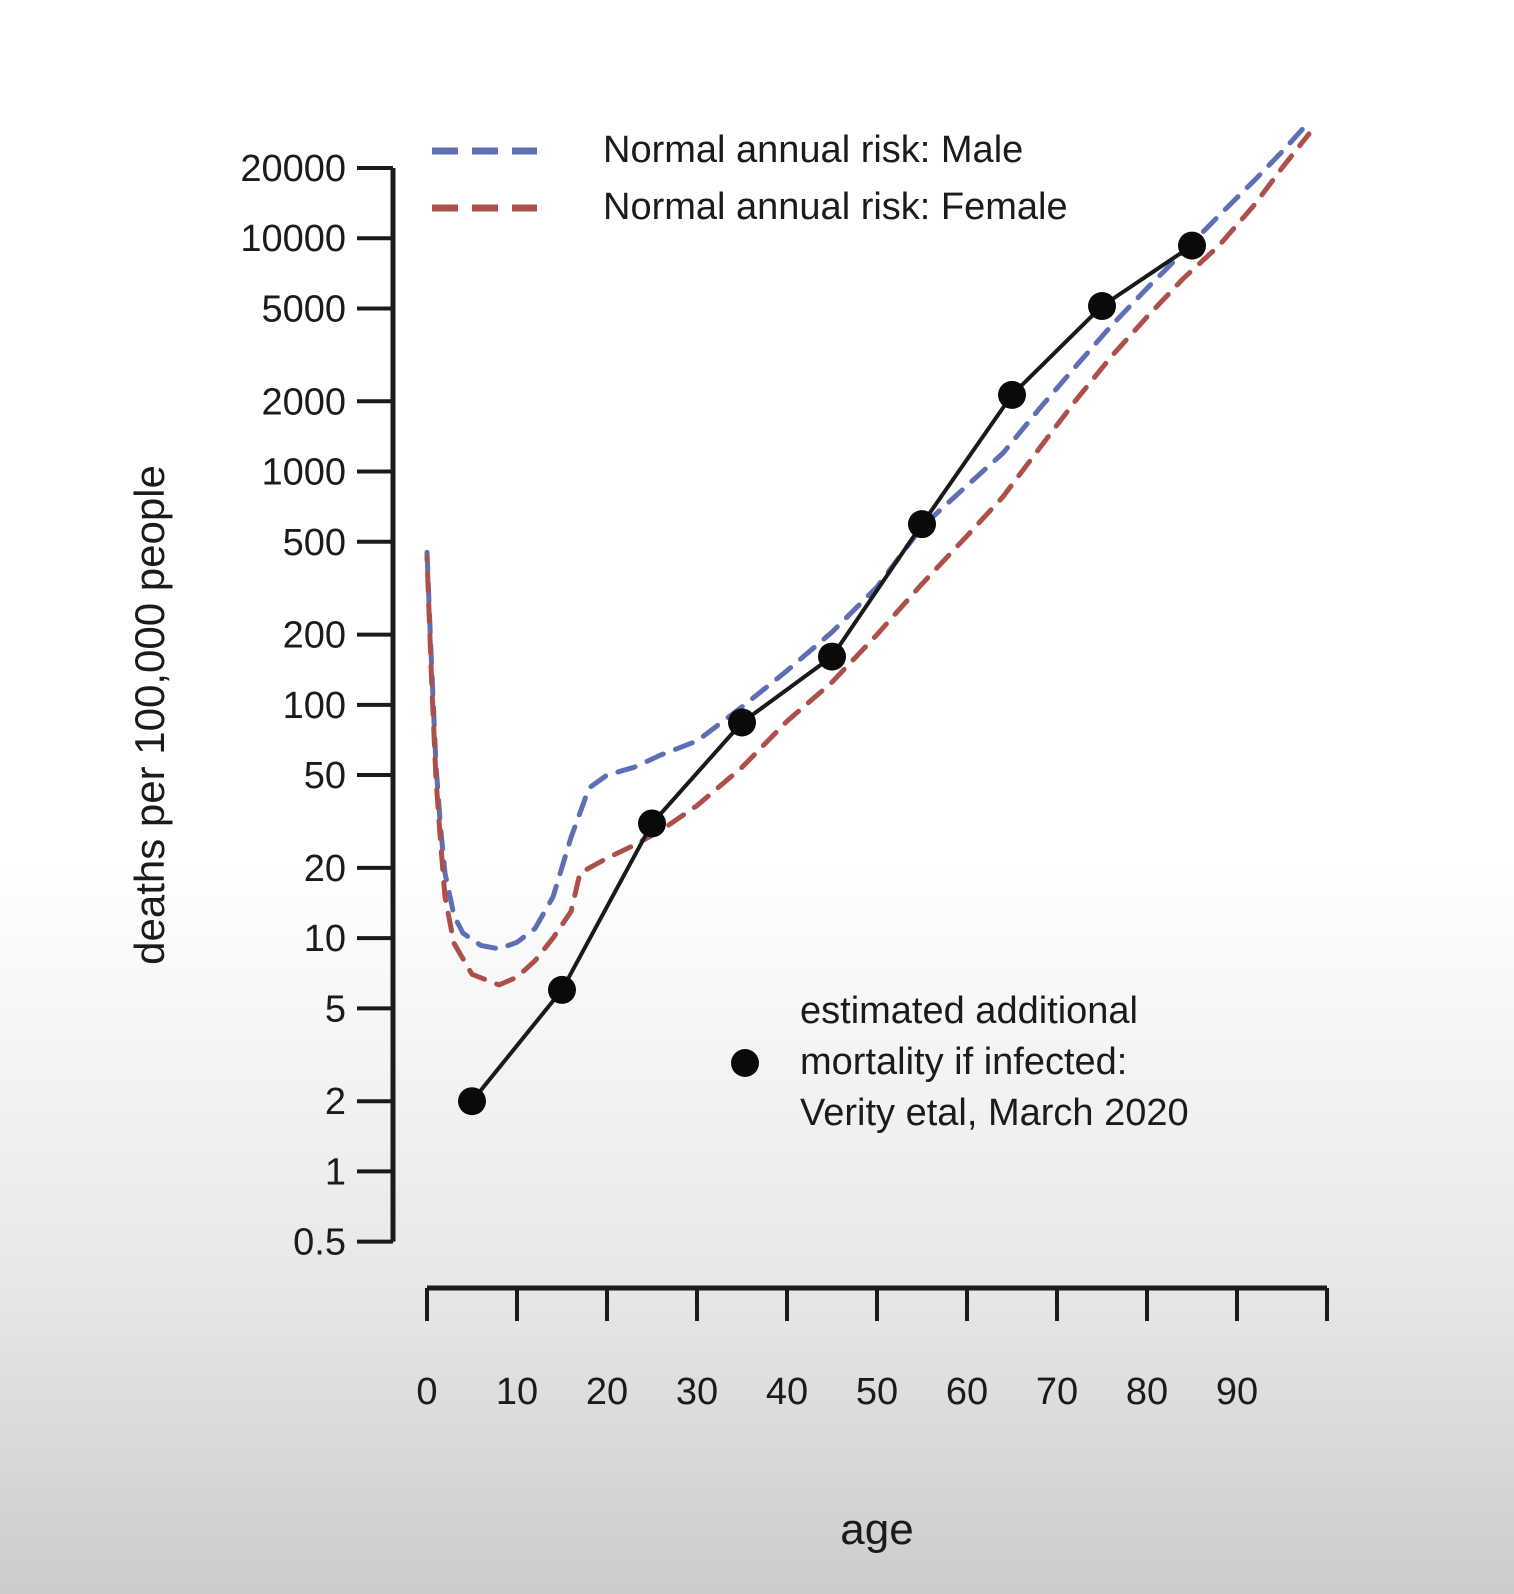 This screenshot has height=1594, width=1514. Describe the element at coordinates (787, 1392) in the screenshot. I see `x-tick-label: 40` at that location.